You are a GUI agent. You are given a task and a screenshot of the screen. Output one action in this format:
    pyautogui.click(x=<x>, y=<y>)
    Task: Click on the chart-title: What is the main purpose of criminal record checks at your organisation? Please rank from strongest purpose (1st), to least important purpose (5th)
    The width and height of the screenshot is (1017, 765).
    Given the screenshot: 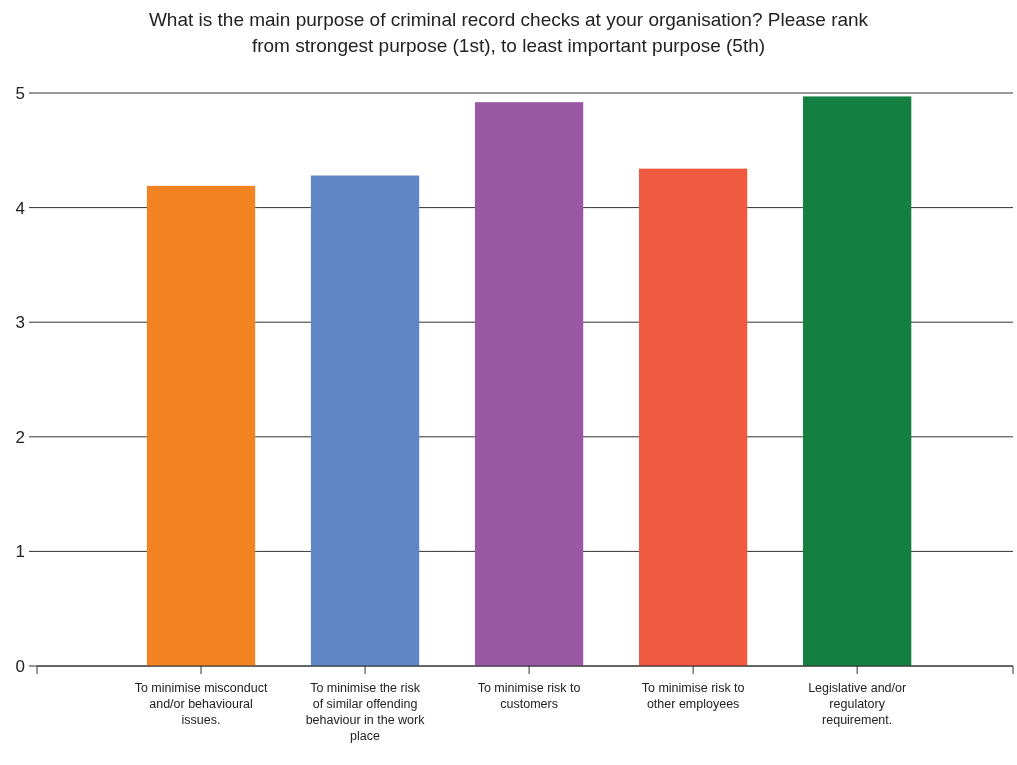 What is the action you would take?
    pyautogui.click(x=508, y=32)
    